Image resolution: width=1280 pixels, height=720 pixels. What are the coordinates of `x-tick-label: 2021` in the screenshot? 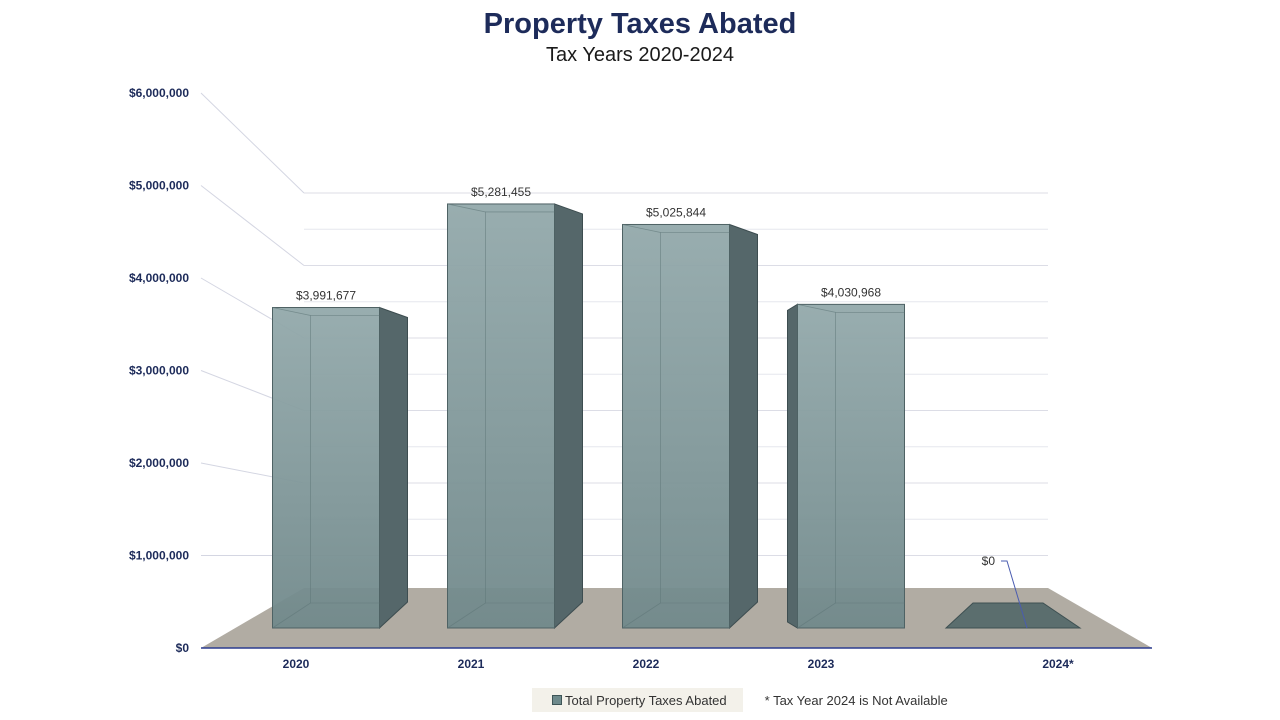 It's located at (471, 664).